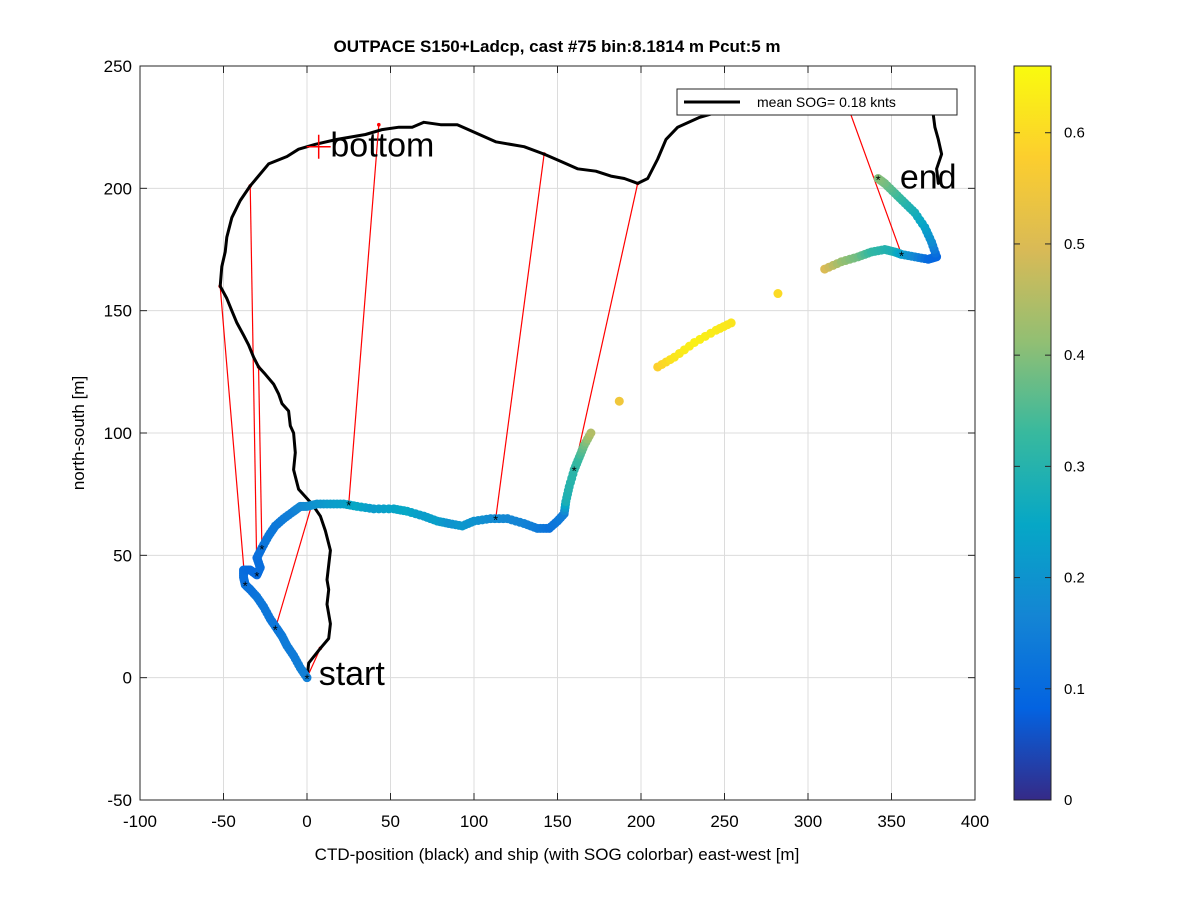 This screenshot has height=900, width=1200. I want to click on x-tick-label: 200, so click(641, 821).